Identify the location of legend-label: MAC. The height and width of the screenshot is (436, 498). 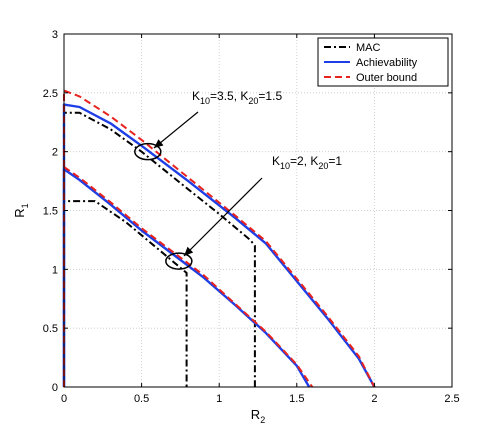
(368, 48).